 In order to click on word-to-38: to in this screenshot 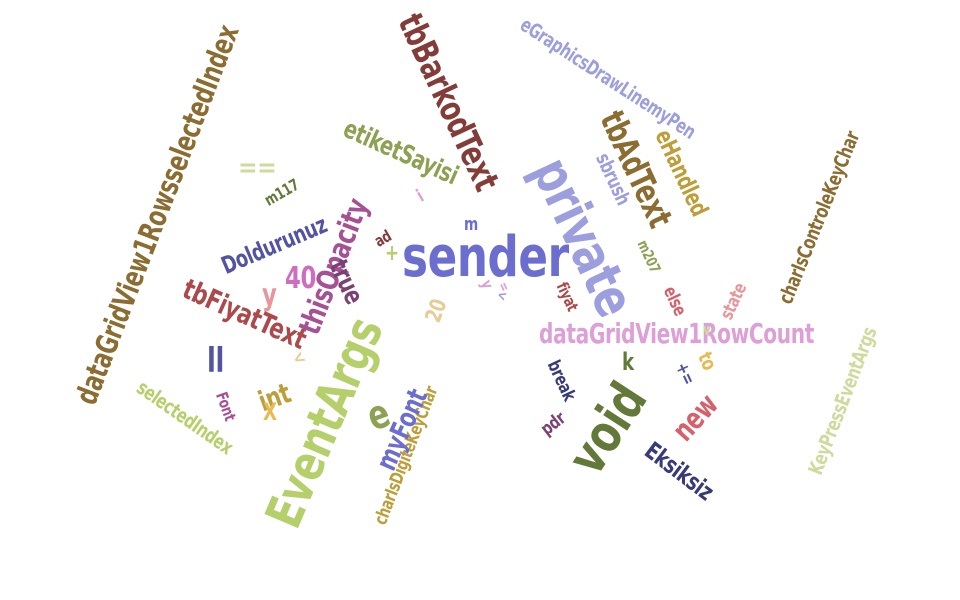, I will do `click(707, 361)`.